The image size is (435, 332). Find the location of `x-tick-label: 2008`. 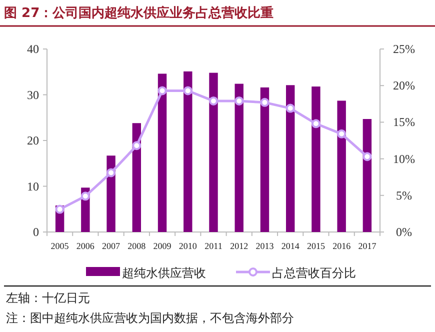

x-tick-label: 2008 is located at coordinates (137, 246).